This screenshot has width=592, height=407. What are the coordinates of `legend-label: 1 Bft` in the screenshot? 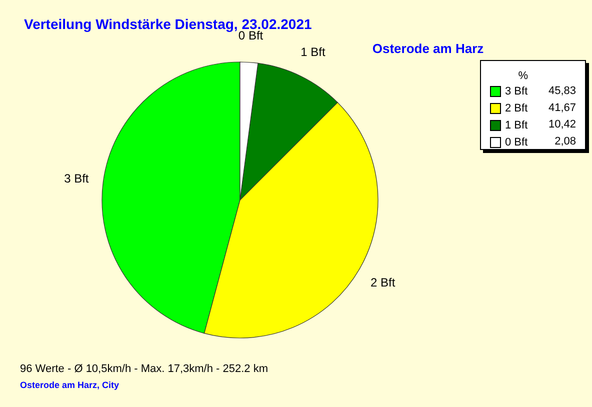 It's located at (516, 126).